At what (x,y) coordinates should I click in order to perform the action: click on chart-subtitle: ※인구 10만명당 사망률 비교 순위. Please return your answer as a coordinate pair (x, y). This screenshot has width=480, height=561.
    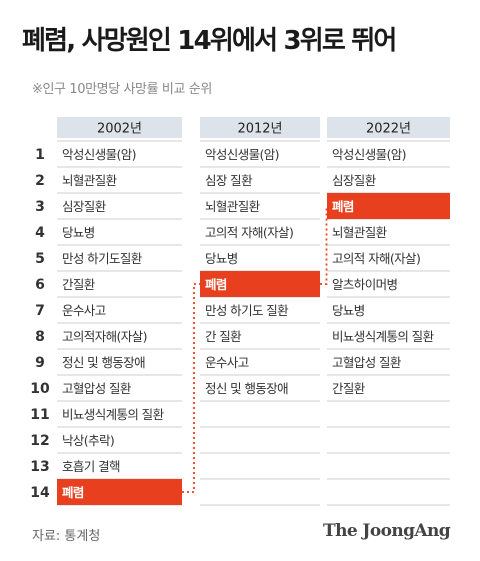
    Looking at the image, I should click on (122, 89).